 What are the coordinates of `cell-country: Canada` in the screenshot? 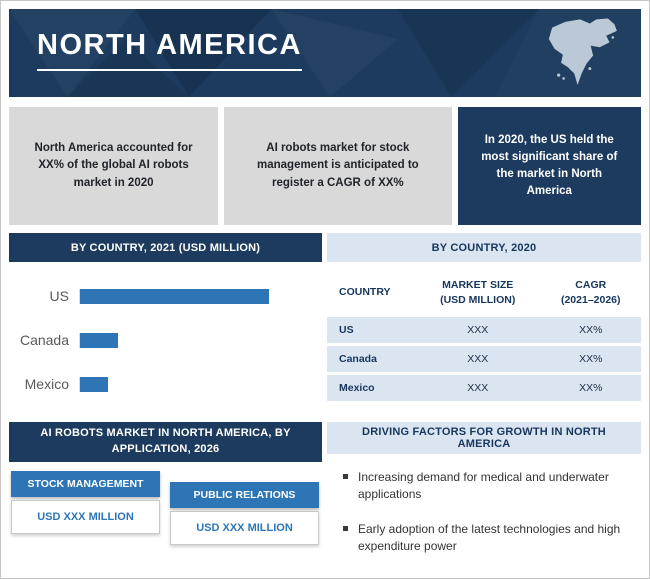 It's located at (371, 360).